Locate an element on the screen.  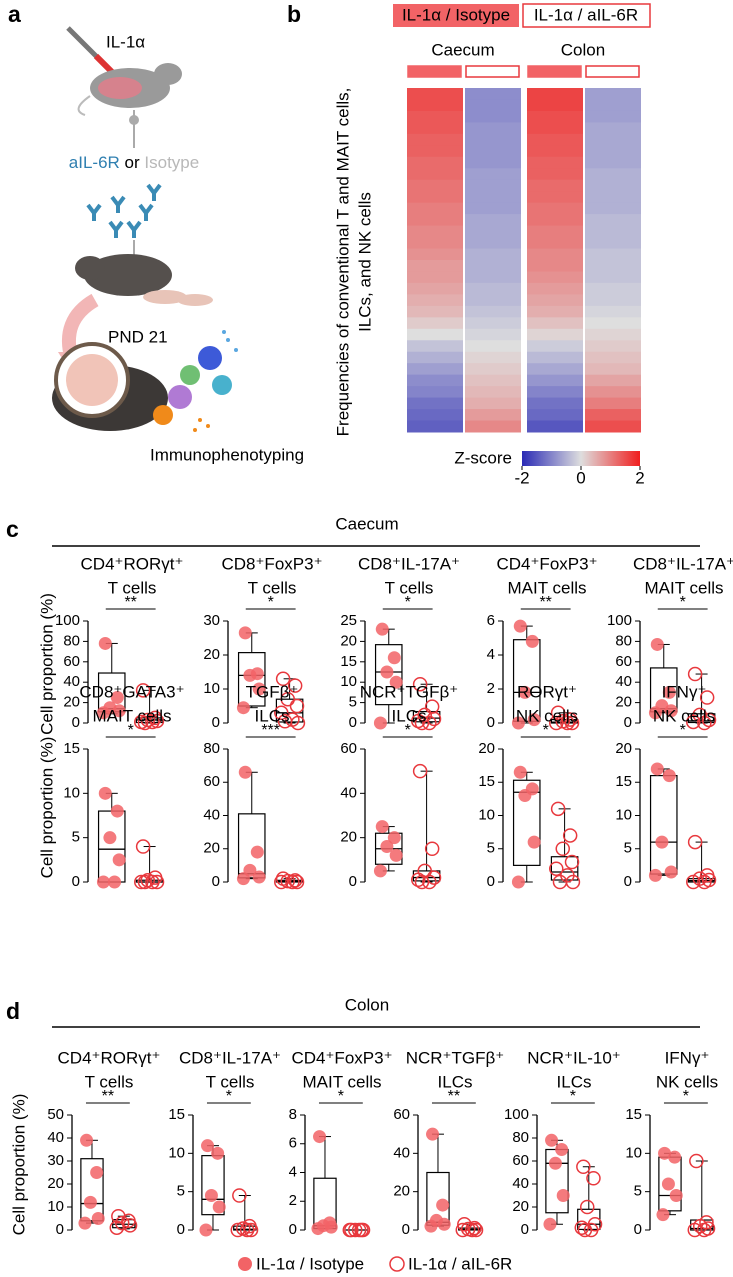
or: or is located at coordinates (132, 162).